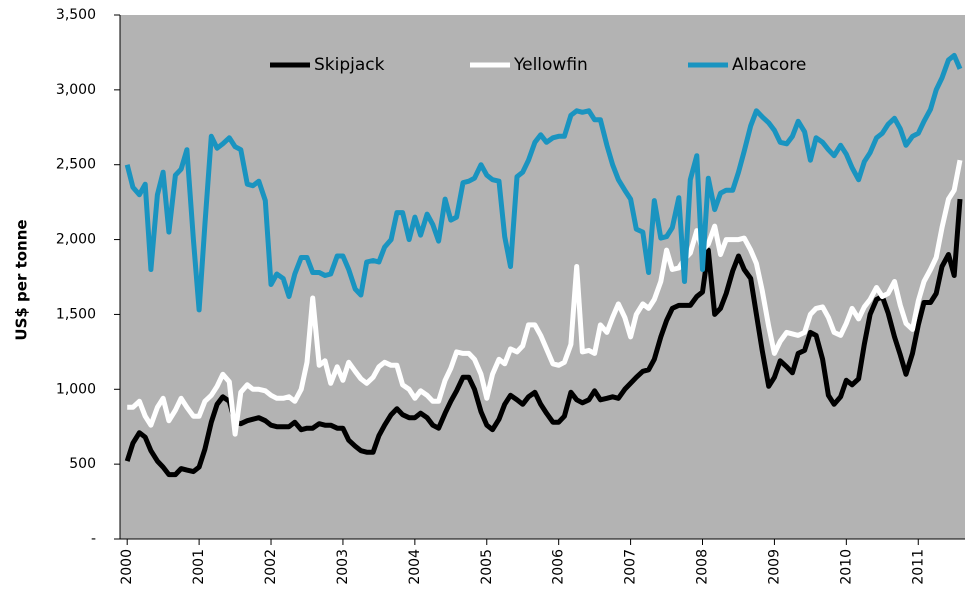 The width and height of the screenshot is (965, 595). I want to click on x-tick-label: 2005, so click(487, 567).